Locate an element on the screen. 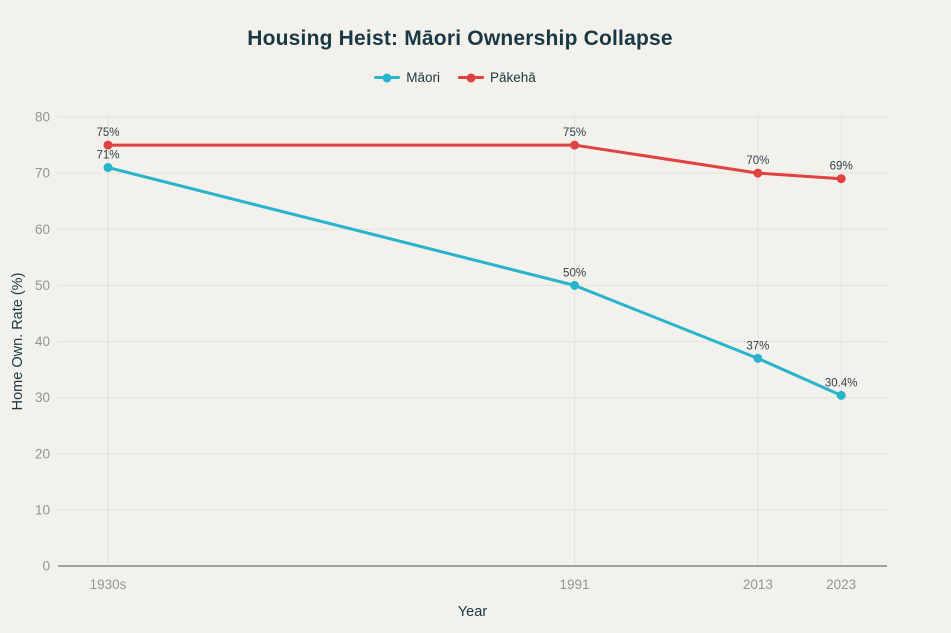  legend: Māori Pākehā is located at coordinates (455, 77).